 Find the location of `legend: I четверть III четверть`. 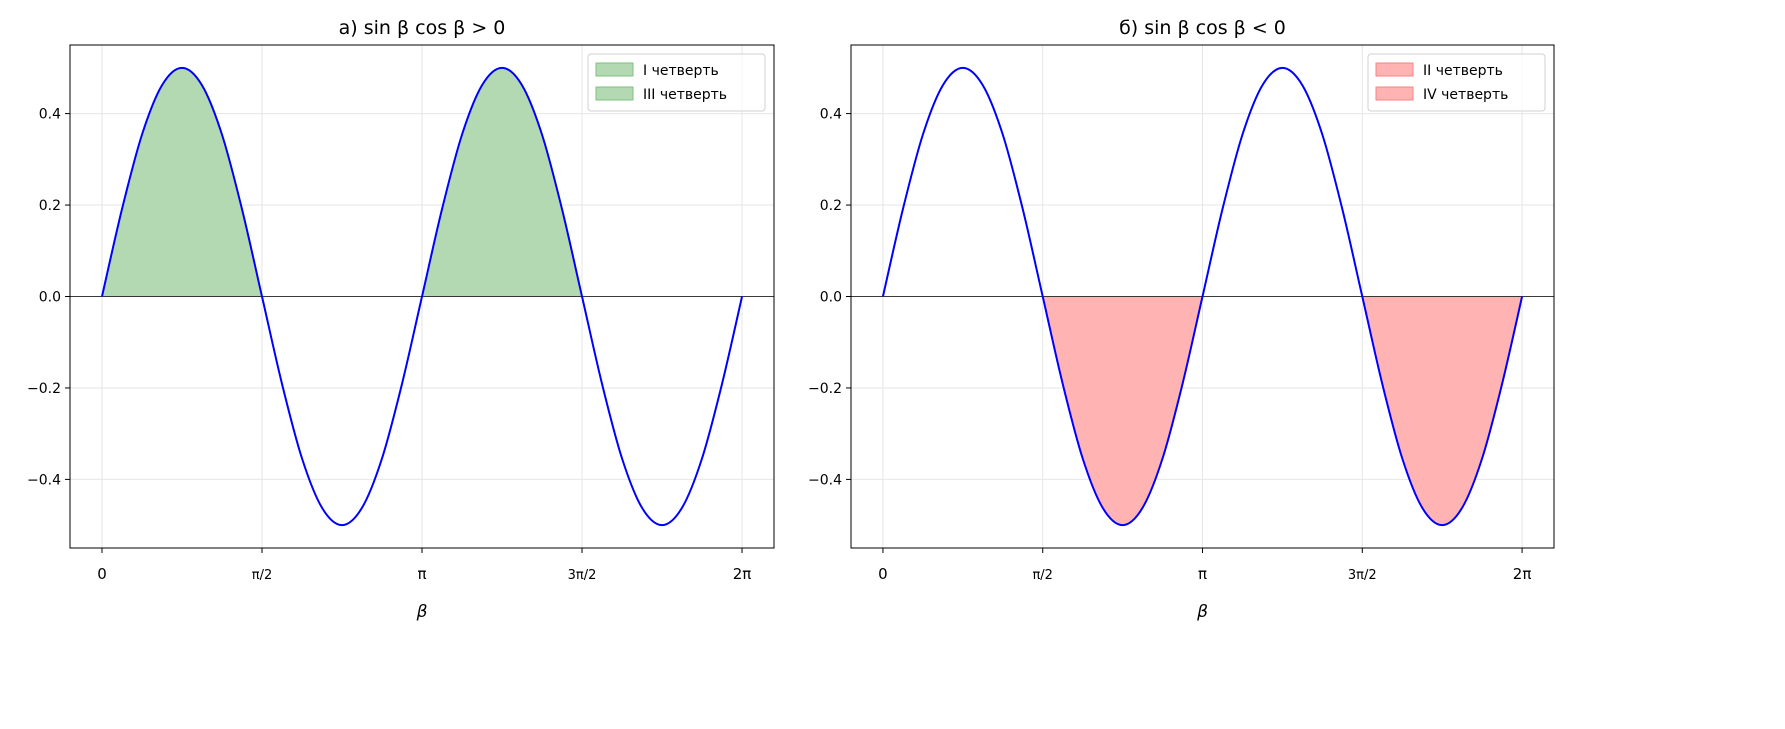

legend: I четверть III четверть is located at coordinates (676, 82).